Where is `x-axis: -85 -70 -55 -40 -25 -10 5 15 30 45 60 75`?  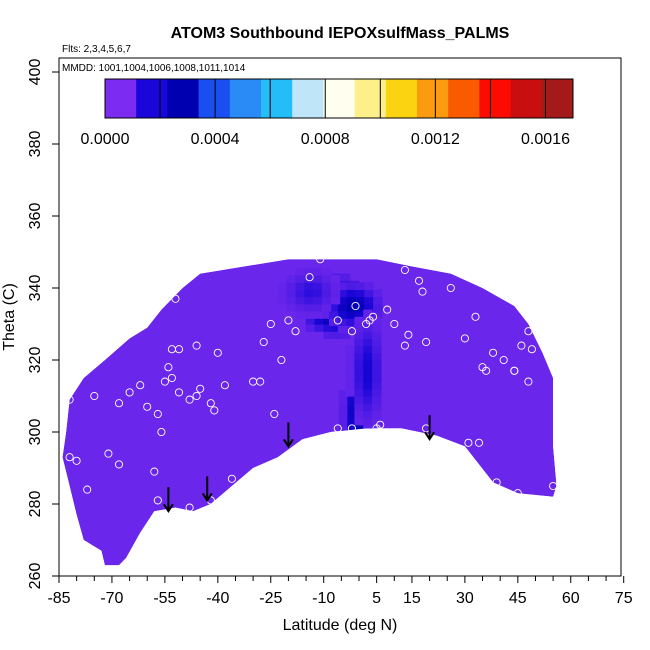
x-axis: -85 -70 -55 -40 -25 -10 5 15 30 45 60 75 is located at coordinates (340, 591).